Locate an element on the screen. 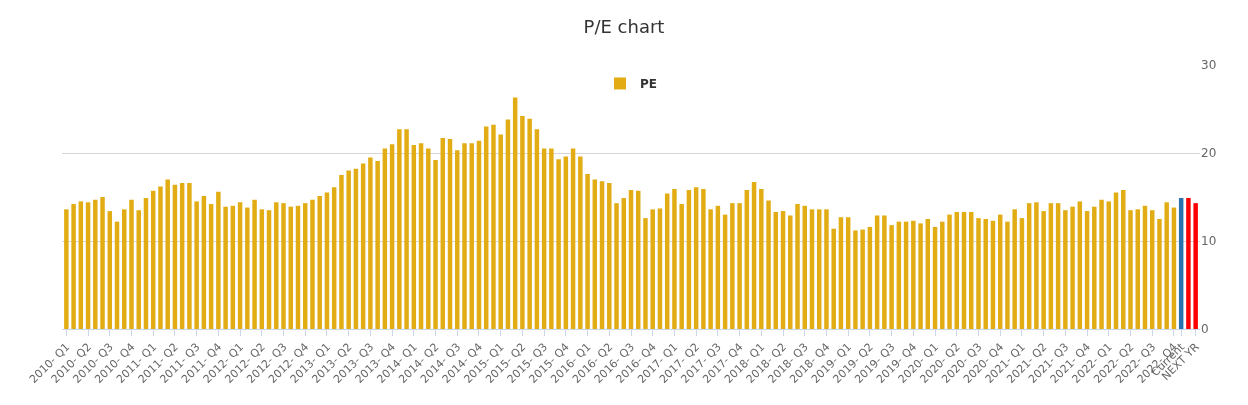 The image size is (1248, 405). y-tick-label: 10 is located at coordinates (1209, 241).